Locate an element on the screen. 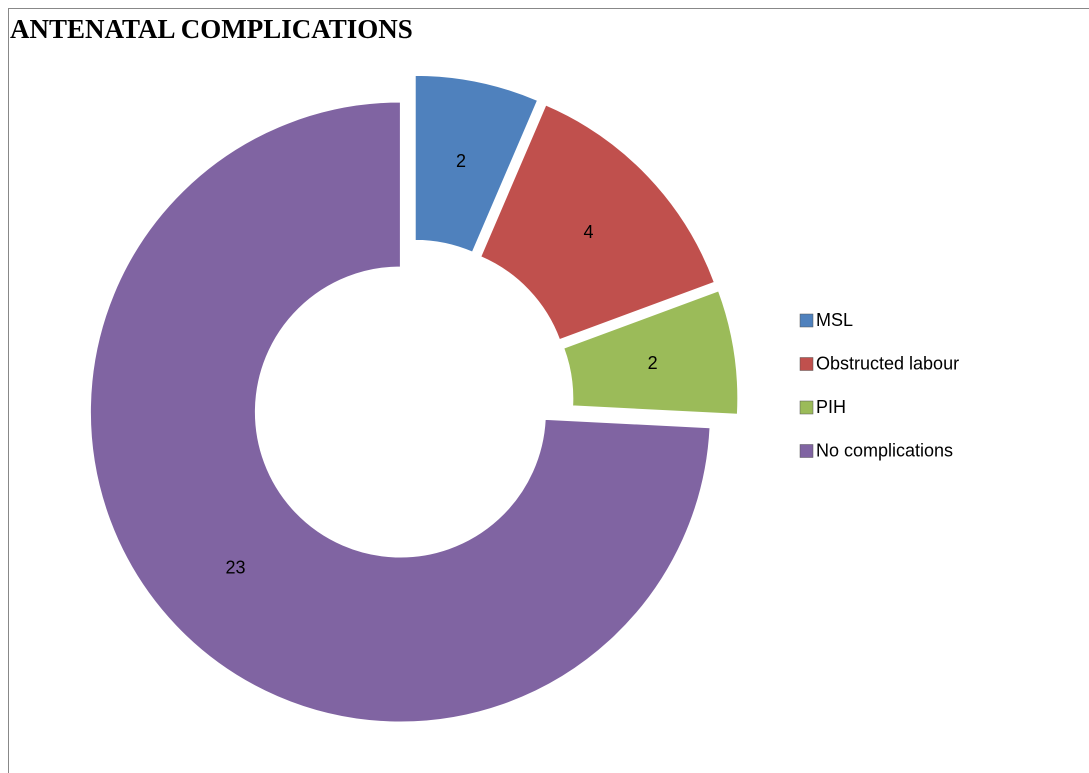 This screenshot has width=1089, height=773. legend-label: Obstructed labour is located at coordinates (887, 363).